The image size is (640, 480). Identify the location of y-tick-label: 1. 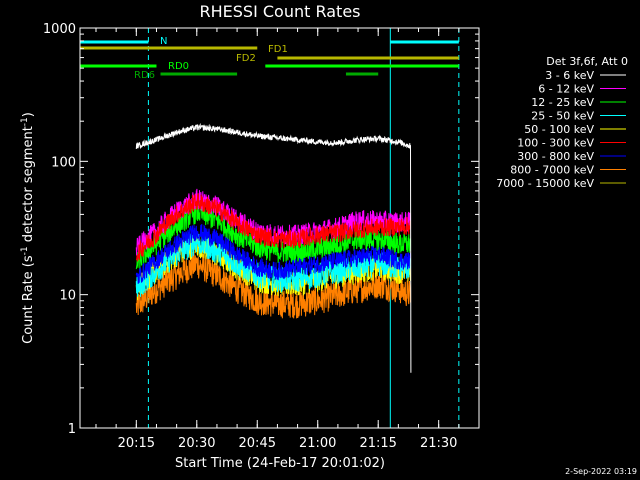
(72, 429).